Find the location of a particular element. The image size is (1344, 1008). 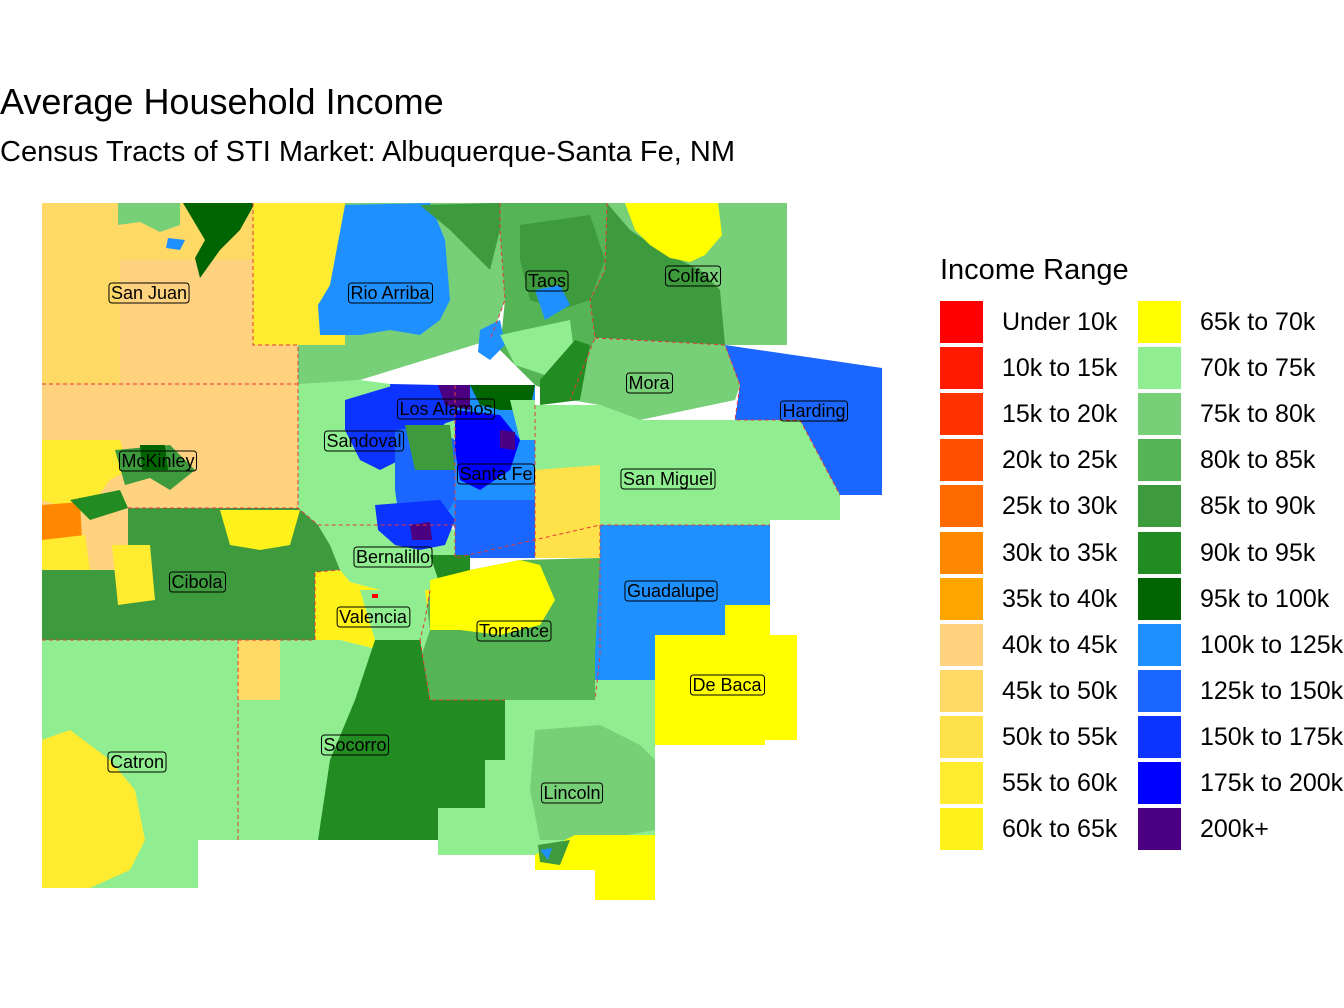

legend-label: 50k to 55k is located at coordinates (1060, 736).